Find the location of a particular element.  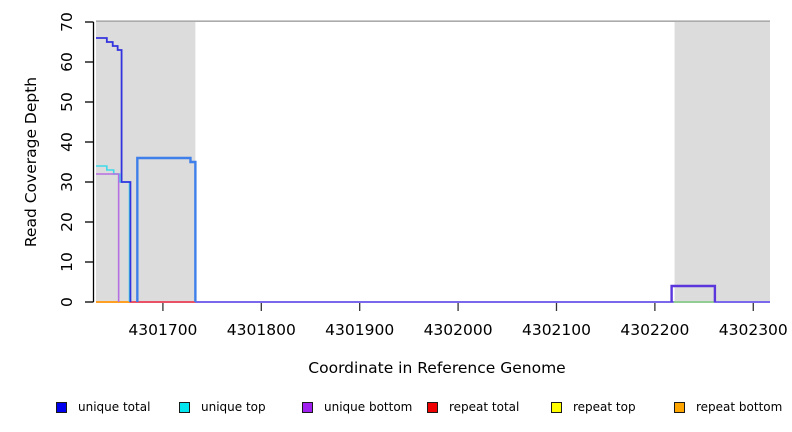

y-axis-title: Read Coverage Depth is located at coordinates (31, 162).